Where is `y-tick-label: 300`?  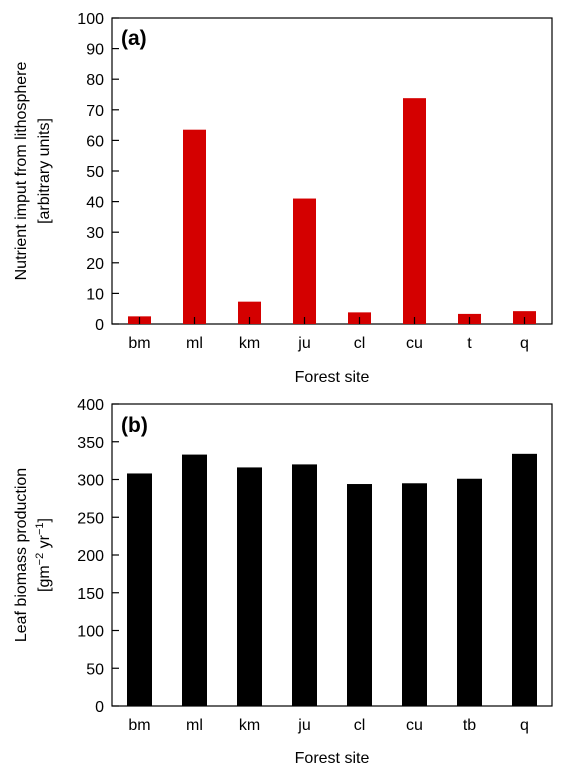 y-tick-label: 300 is located at coordinates (90, 481).